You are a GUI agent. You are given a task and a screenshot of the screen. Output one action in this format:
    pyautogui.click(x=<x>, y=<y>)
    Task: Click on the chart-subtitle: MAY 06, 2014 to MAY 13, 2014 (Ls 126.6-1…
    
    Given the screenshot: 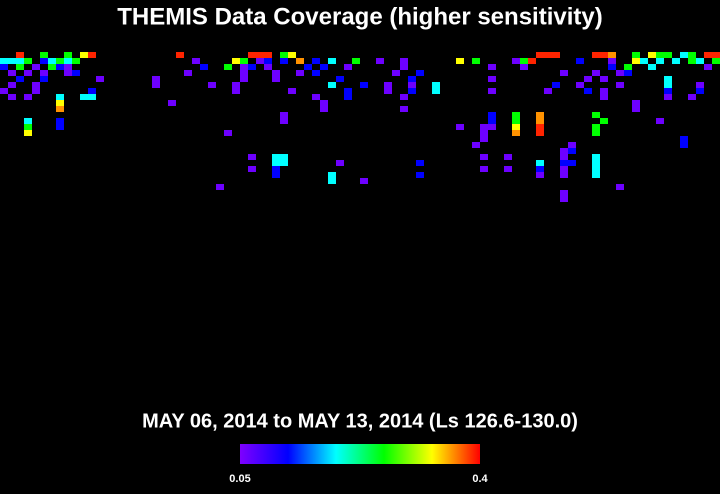 What is the action you would take?
    pyautogui.click(x=360, y=421)
    